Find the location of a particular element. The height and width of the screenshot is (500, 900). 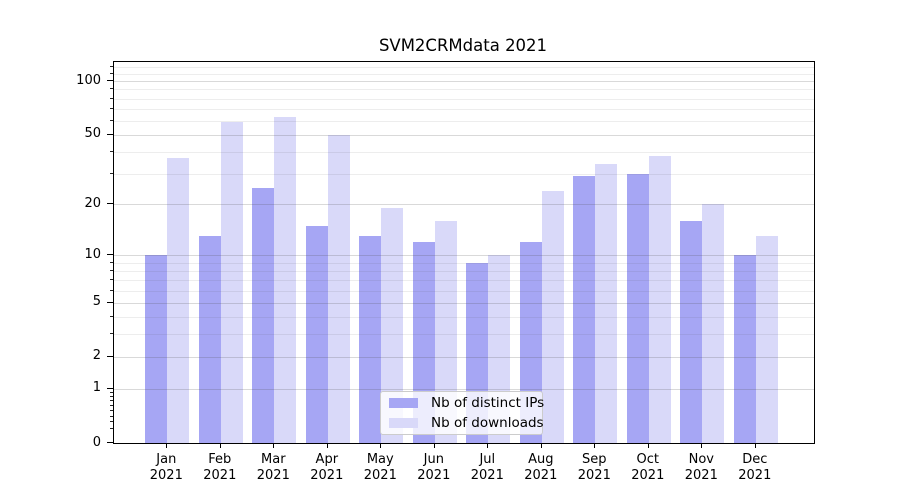

xtick-feb is located at coordinates (220, 445).